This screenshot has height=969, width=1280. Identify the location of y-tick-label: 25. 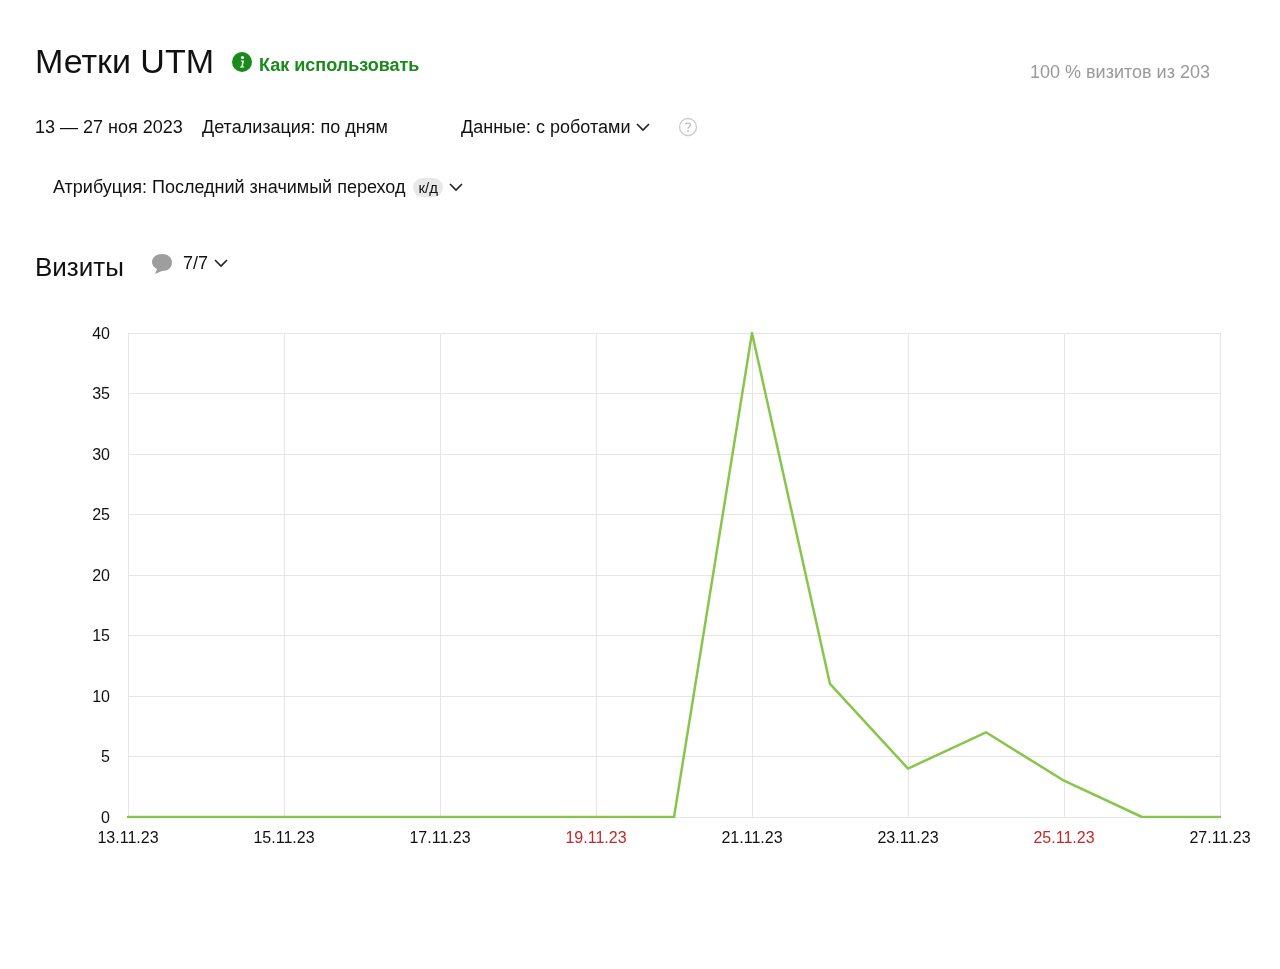
(101, 514).